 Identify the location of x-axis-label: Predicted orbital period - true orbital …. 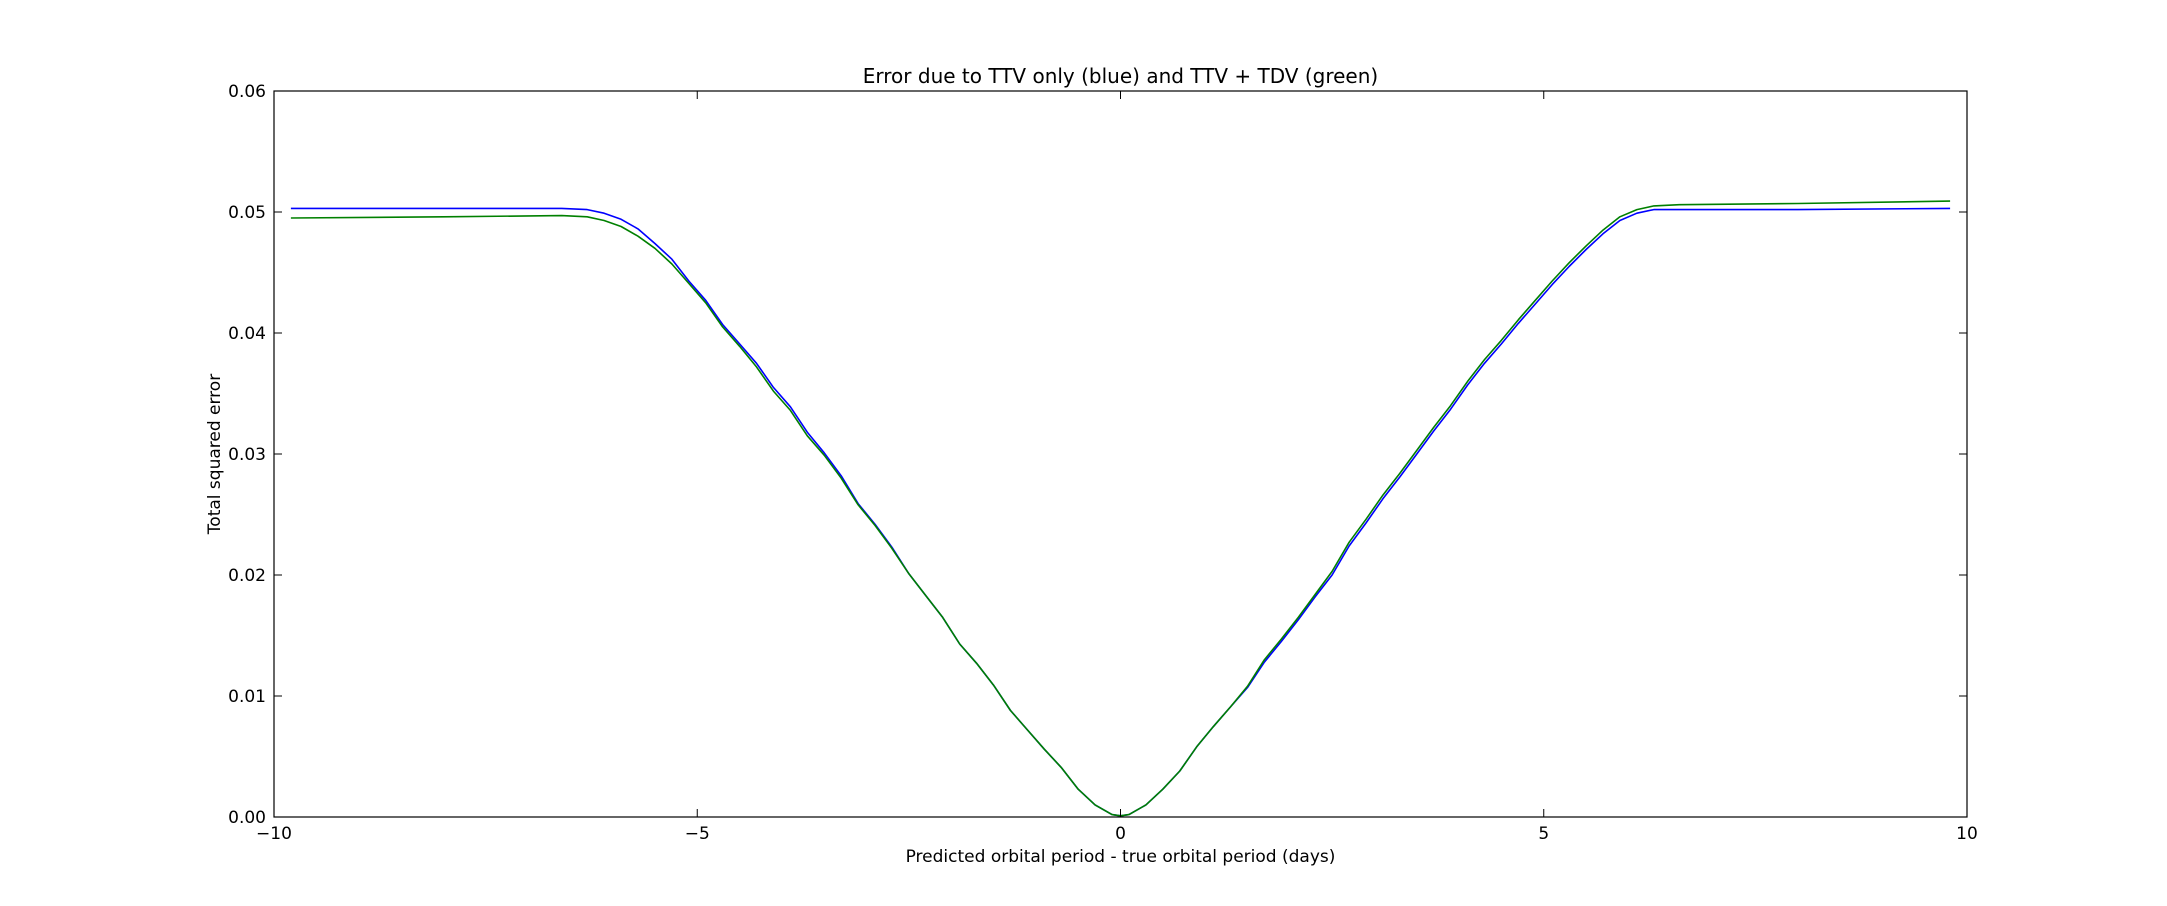
(1121, 857).